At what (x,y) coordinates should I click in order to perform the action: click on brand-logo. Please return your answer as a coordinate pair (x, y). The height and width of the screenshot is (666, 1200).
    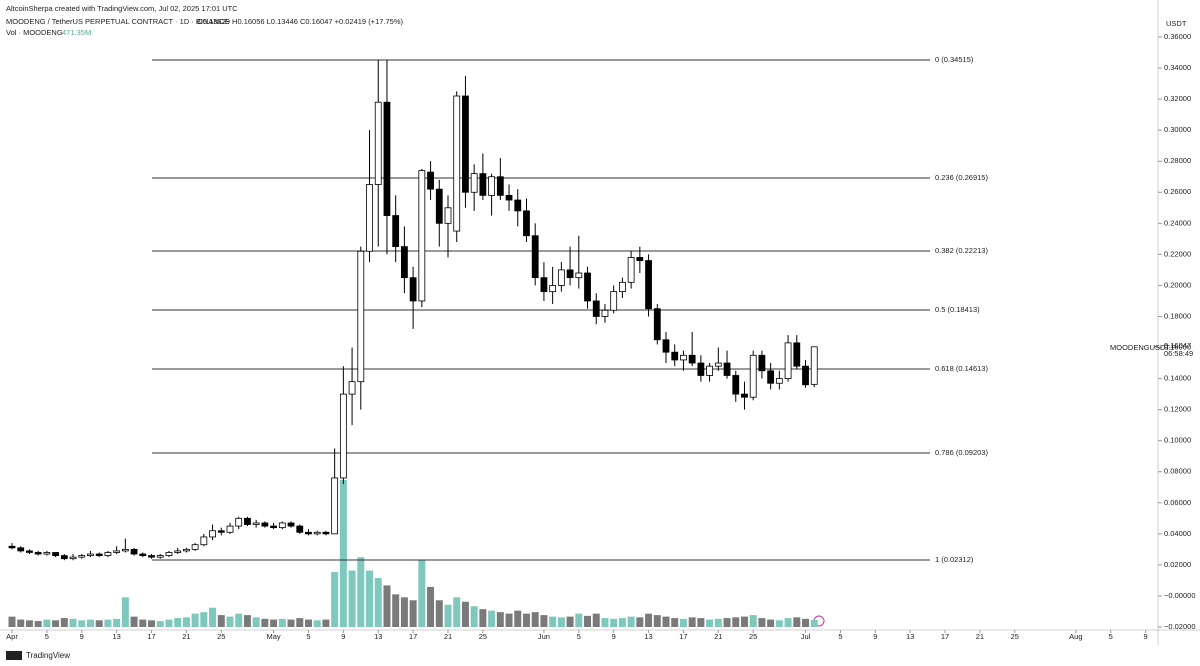
    Looking at the image, I should click on (14, 655).